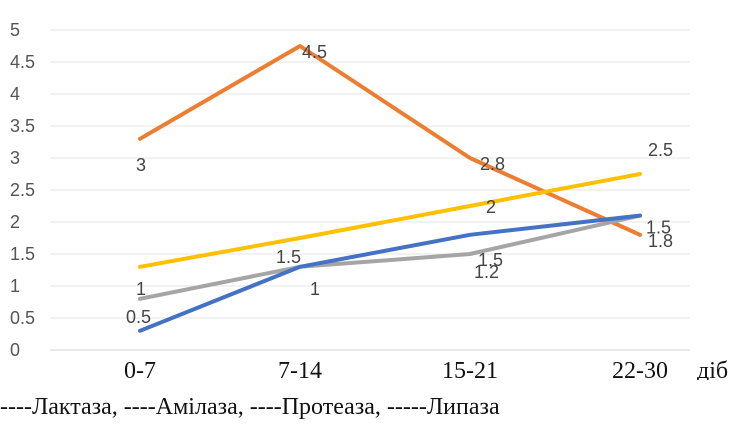  What do you see at coordinates (492, 164) in the screenshot?
I see `data-label: 2.8` at bounding box center [492, 164].